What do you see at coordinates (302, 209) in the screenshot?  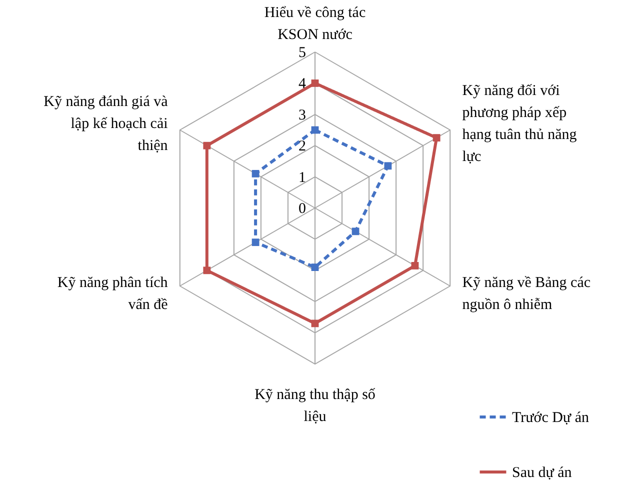 I see `y-tick-label: 0` at bounding box center [302, 209].